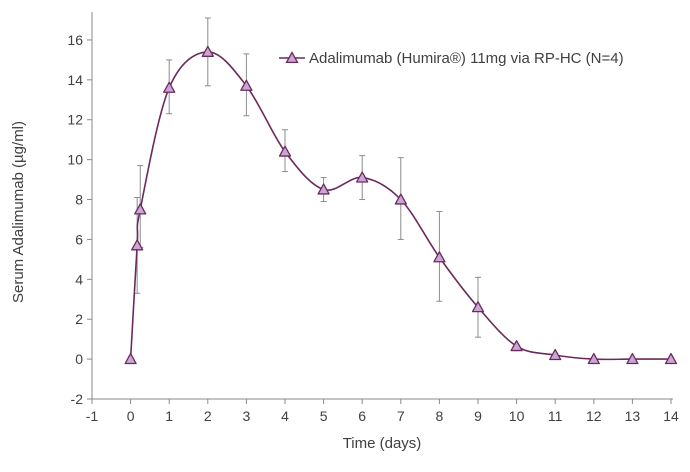 The height and width of the screenshot is (472, 690). What do you see at coordinates (75, 120) in the screenshot?
I see `y-tick-label: 12` at bounding box center [75, 120].